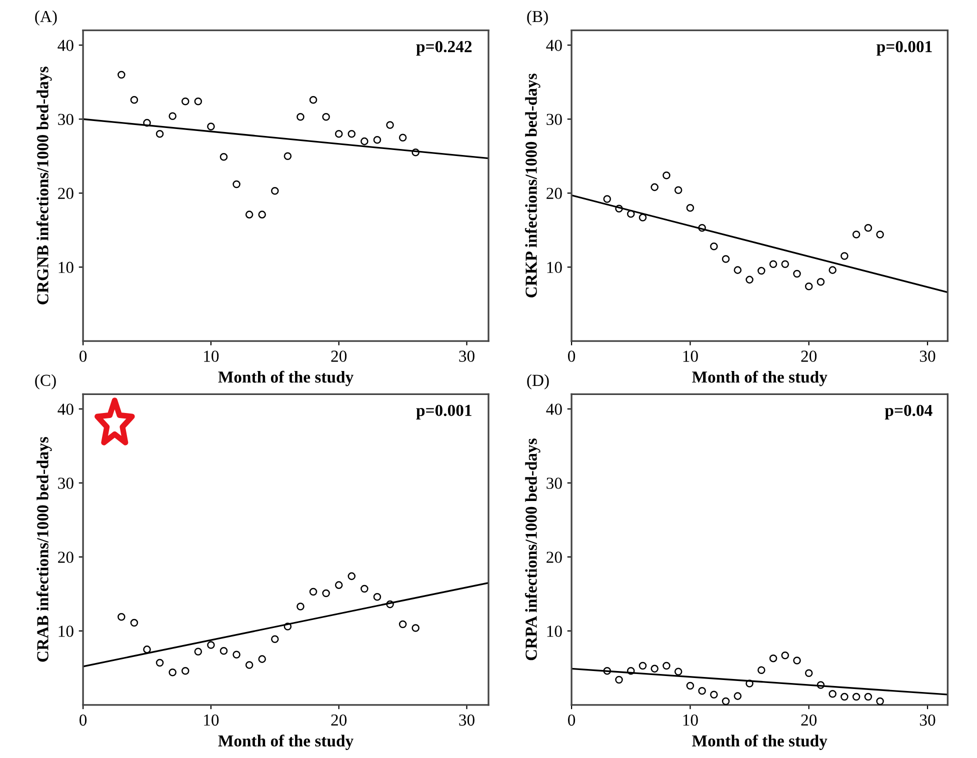  I want to click on chart-title: (C), so click(45, 382).